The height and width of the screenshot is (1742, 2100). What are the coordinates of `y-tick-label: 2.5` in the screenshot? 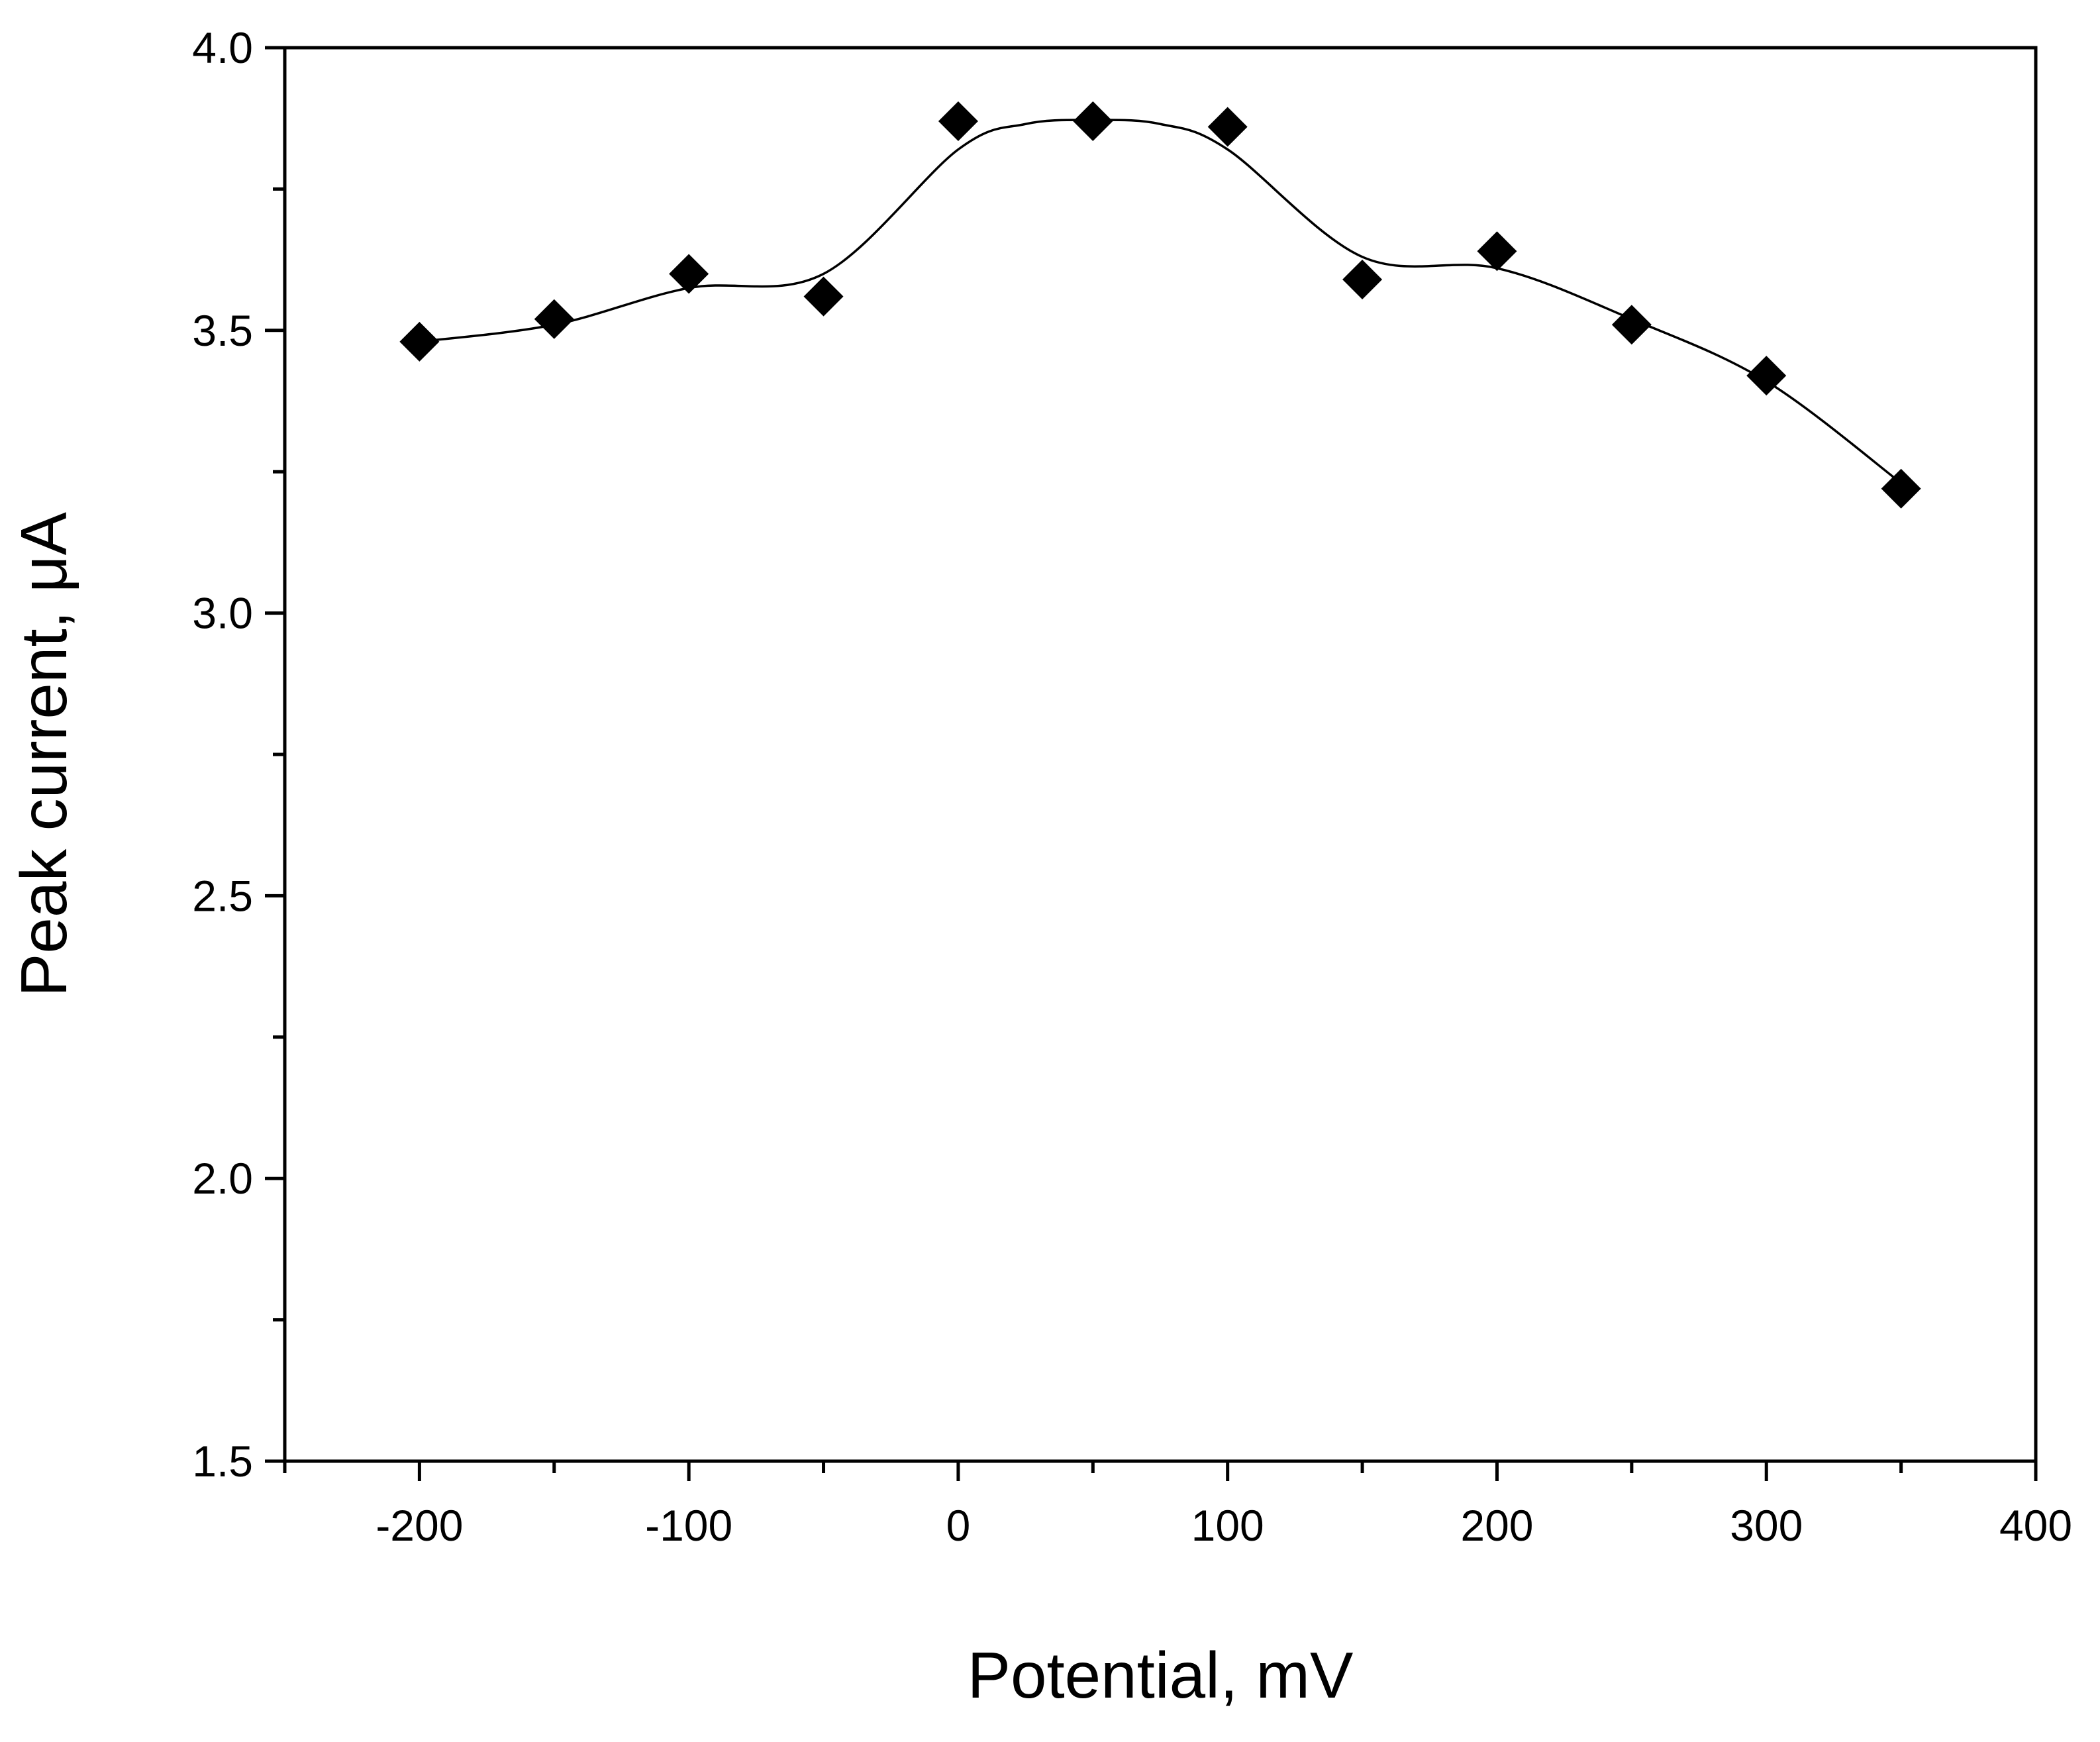 It's located at (223, 895).